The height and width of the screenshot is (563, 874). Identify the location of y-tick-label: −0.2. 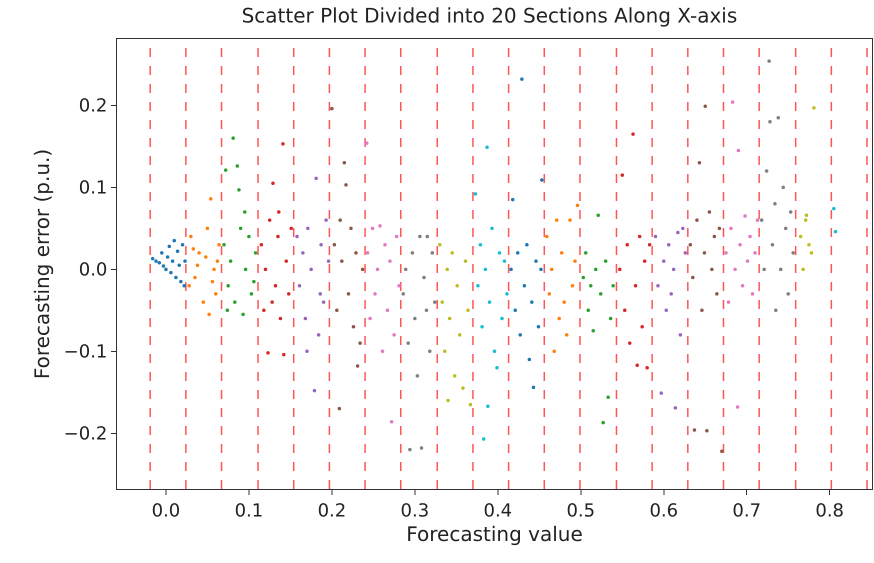
(86, 434).